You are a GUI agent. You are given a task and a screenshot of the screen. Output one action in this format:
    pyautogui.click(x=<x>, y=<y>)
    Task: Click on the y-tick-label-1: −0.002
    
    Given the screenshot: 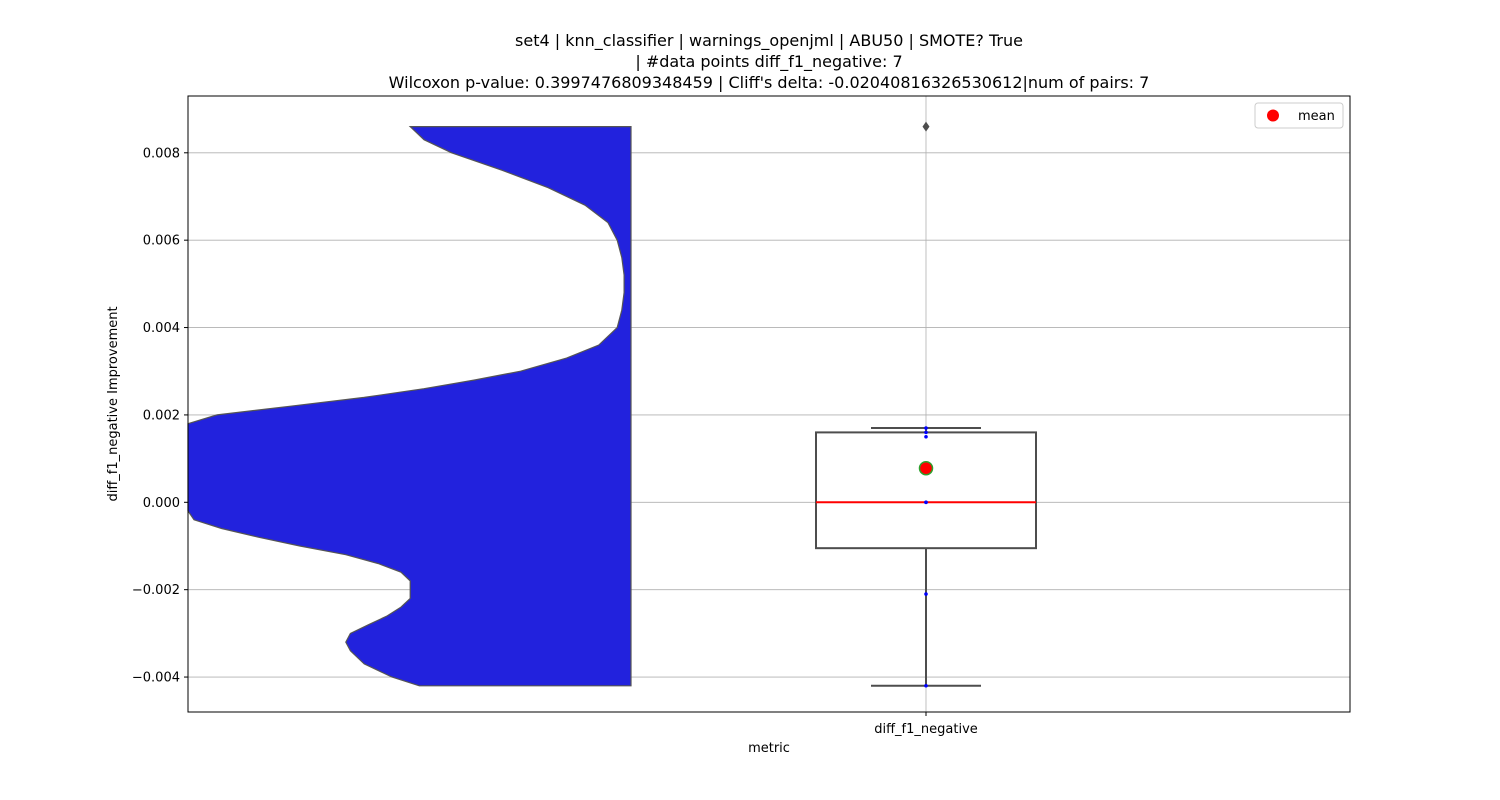 What is the action you would take?
    pyautogui.click(x=156, y=590)
    